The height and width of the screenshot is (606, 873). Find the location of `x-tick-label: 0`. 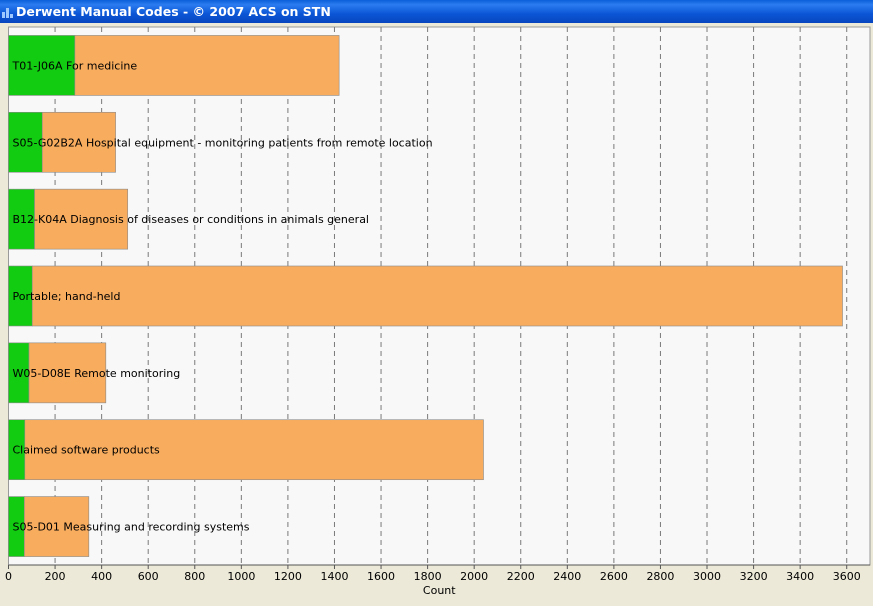

x-tick-label: 0 is located at coordinates (8, 576).